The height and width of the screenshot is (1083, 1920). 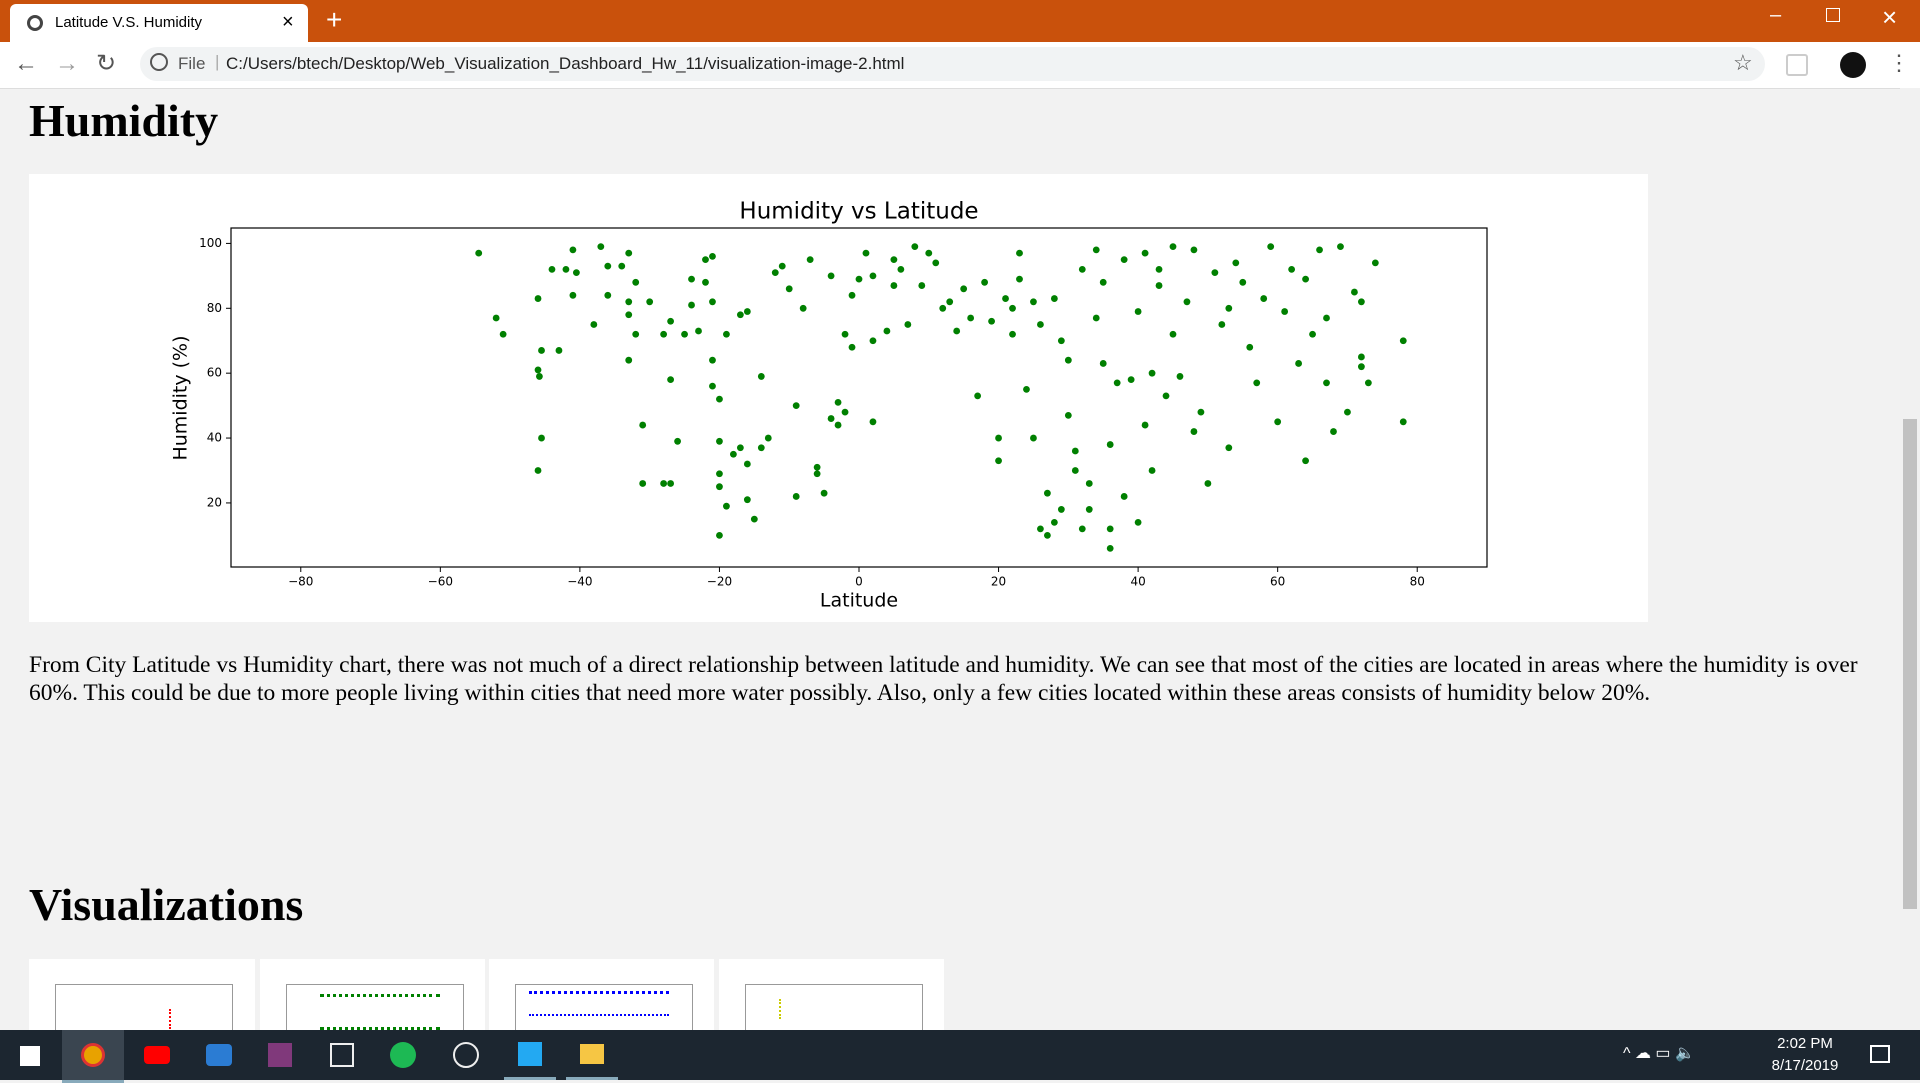 I want to click on x-axis-label: Latitude, so click(x=859, y=601).